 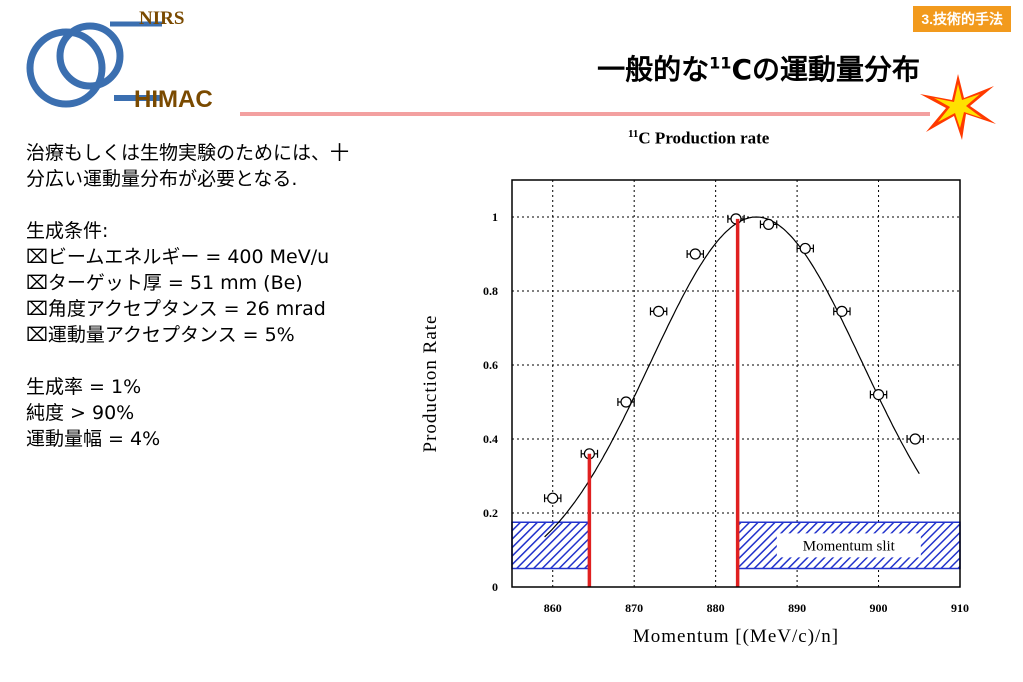 I want to click on slit-band, so click(x=551, y=545).